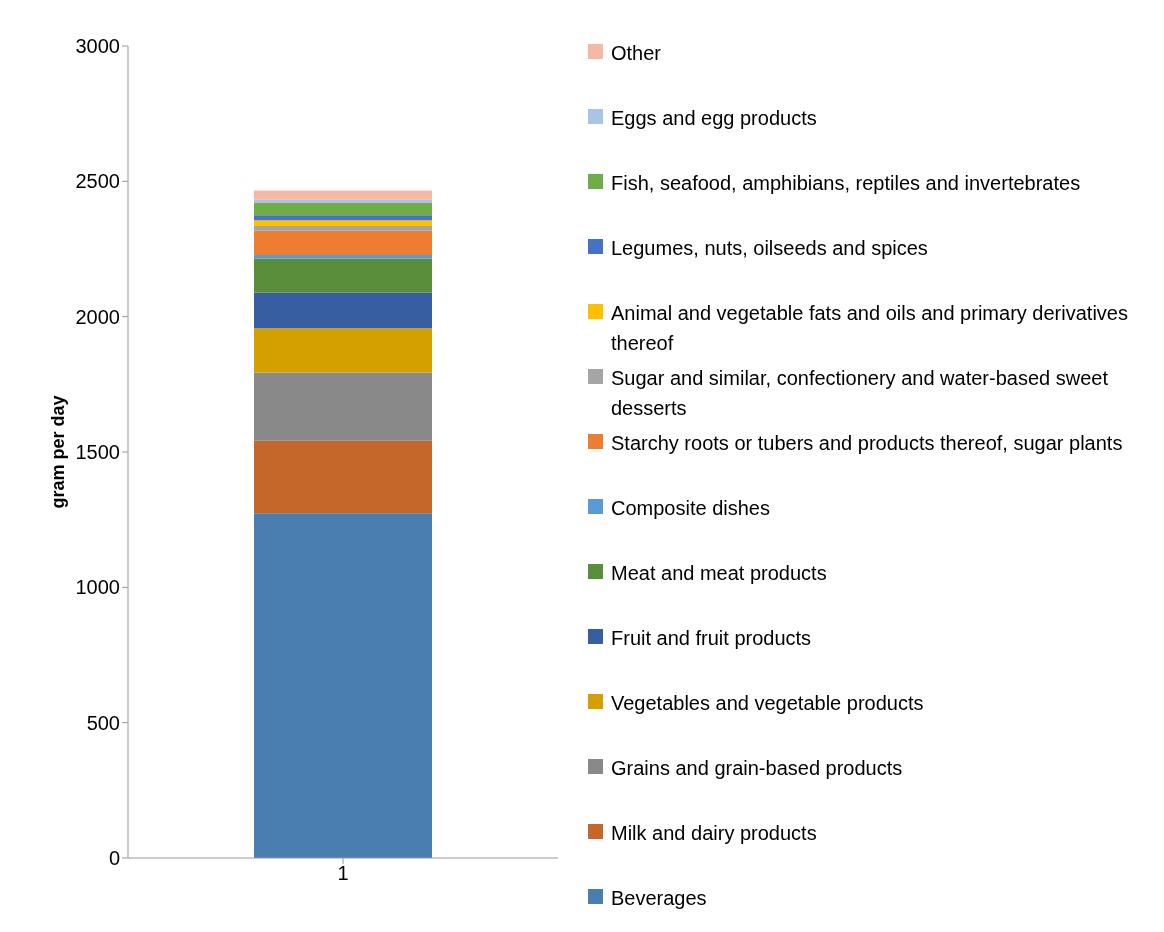 The height and width of the screenshot is (932, 1164). Describe the element at coordinates (114, 858) in the screenshot. I see `y-tick-label: 0` at that location.